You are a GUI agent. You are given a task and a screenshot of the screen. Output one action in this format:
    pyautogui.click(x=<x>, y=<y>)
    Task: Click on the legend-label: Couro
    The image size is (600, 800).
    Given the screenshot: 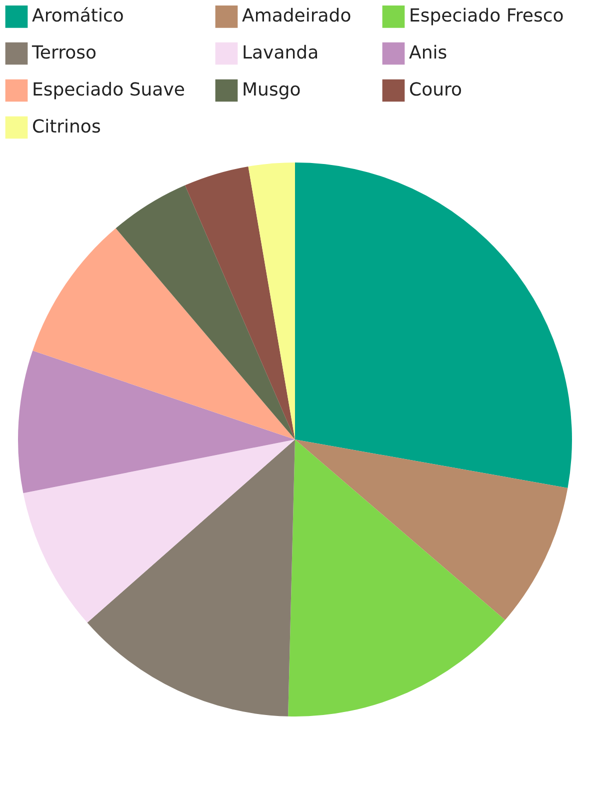 What is the action you would take?
    pyautogui.click(x=435, y=90)
    